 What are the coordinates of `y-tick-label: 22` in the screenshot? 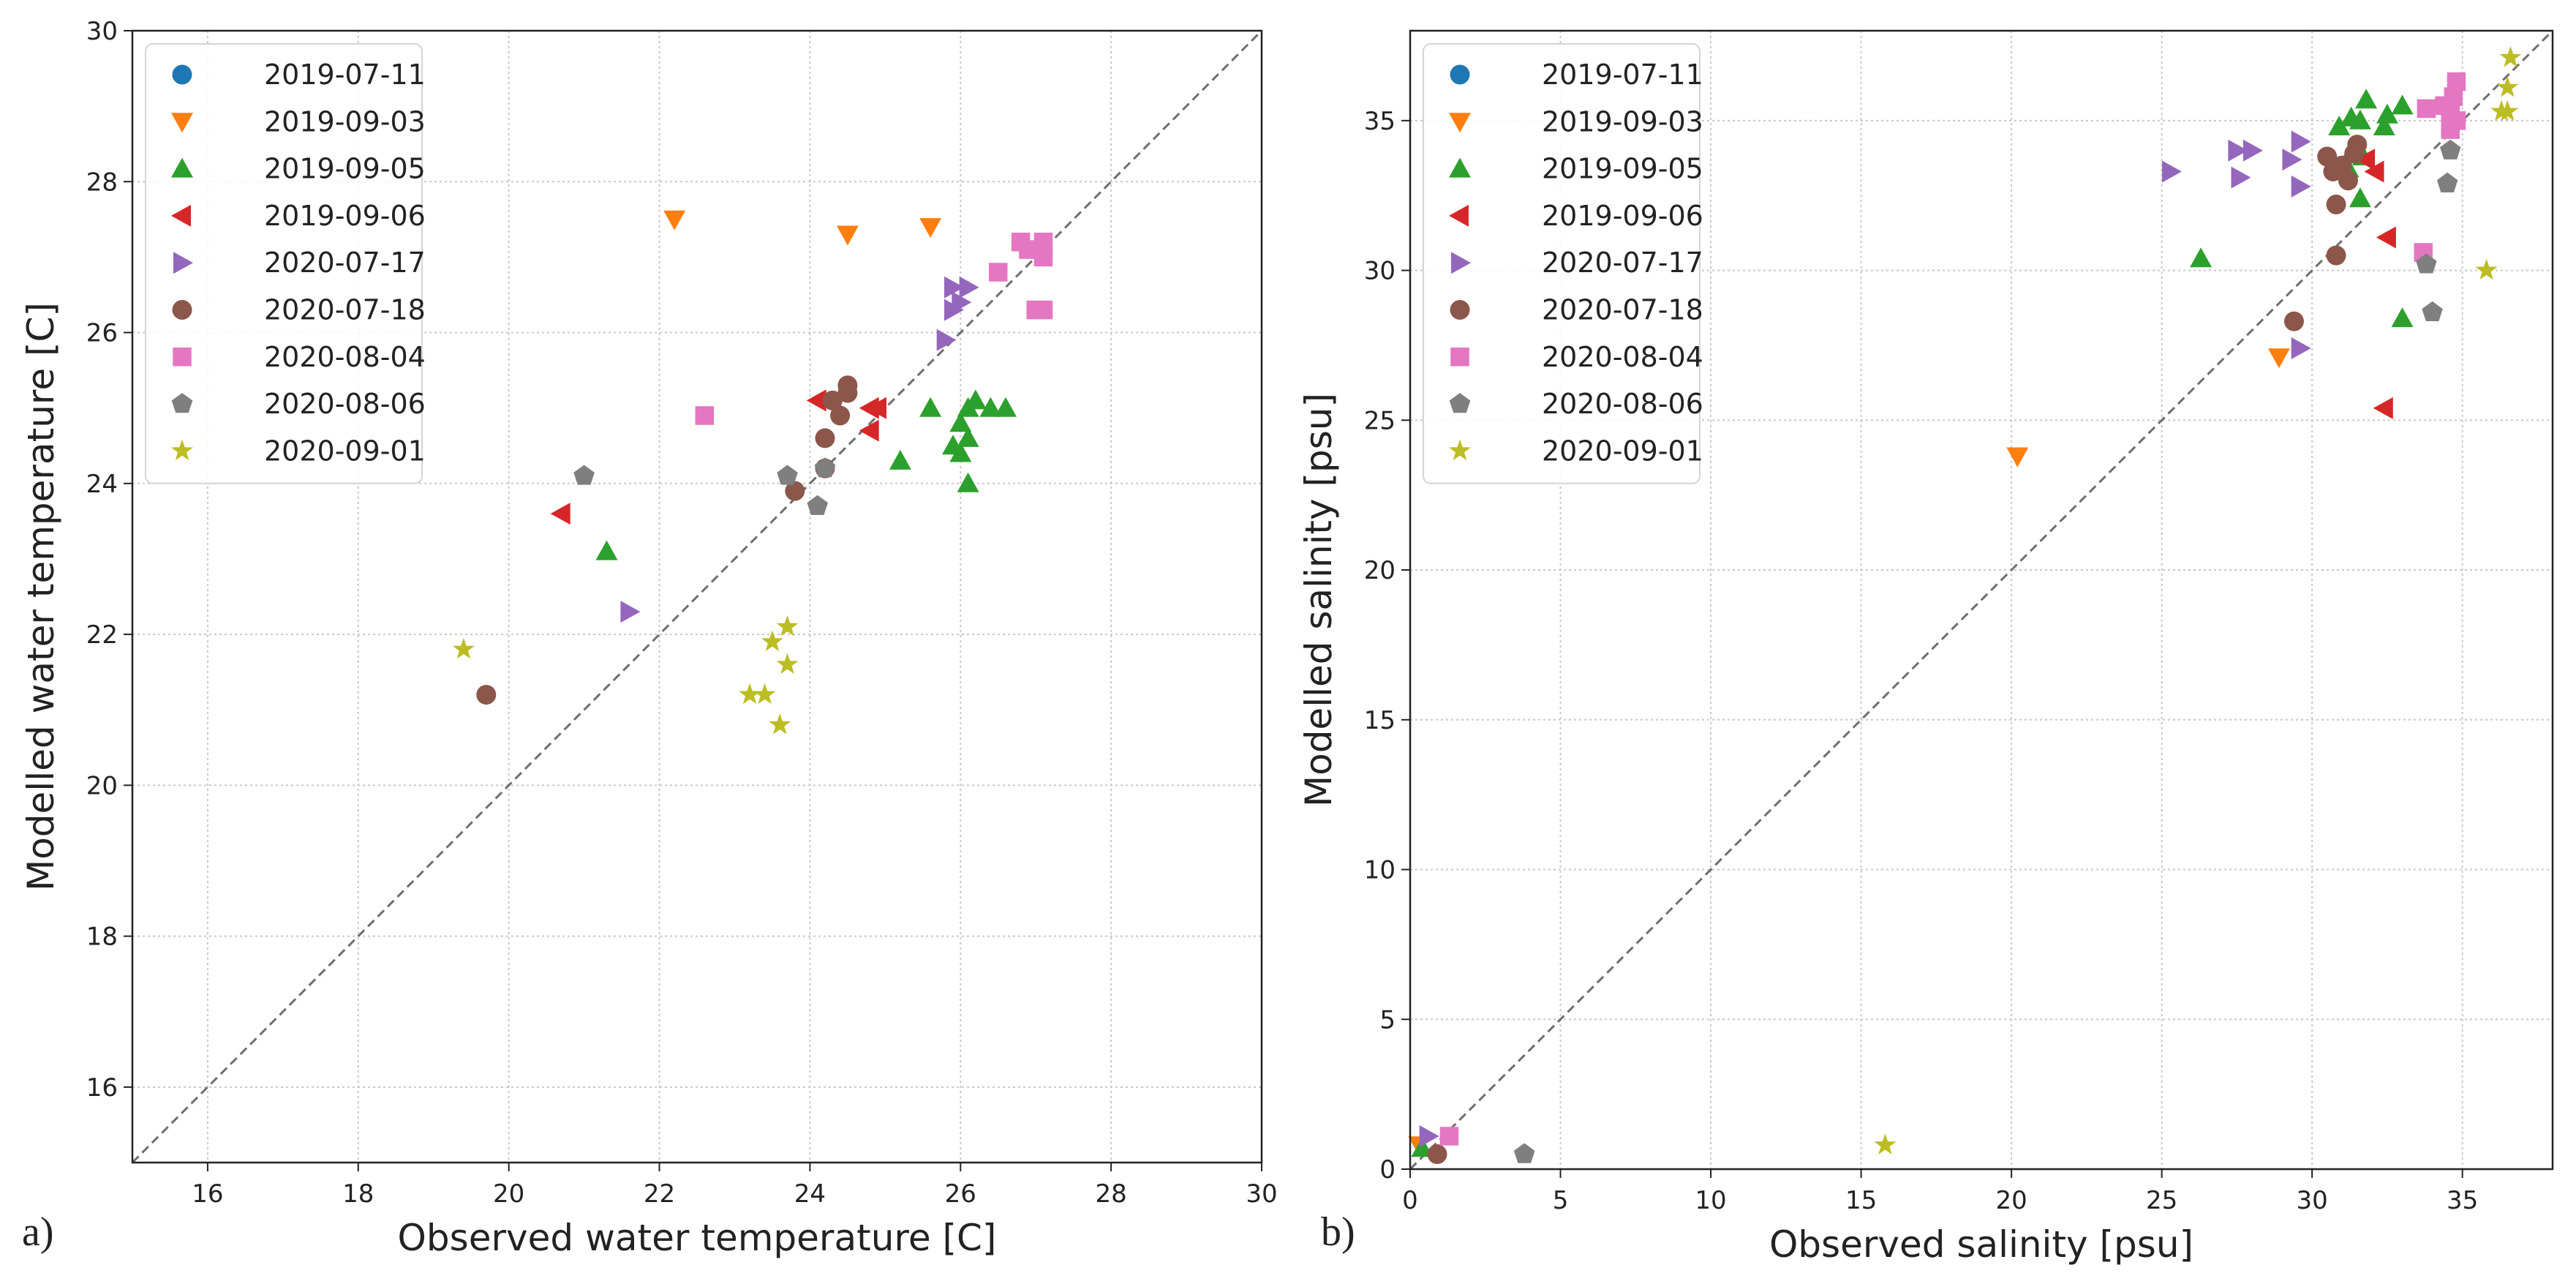 It's located at (102, 635).